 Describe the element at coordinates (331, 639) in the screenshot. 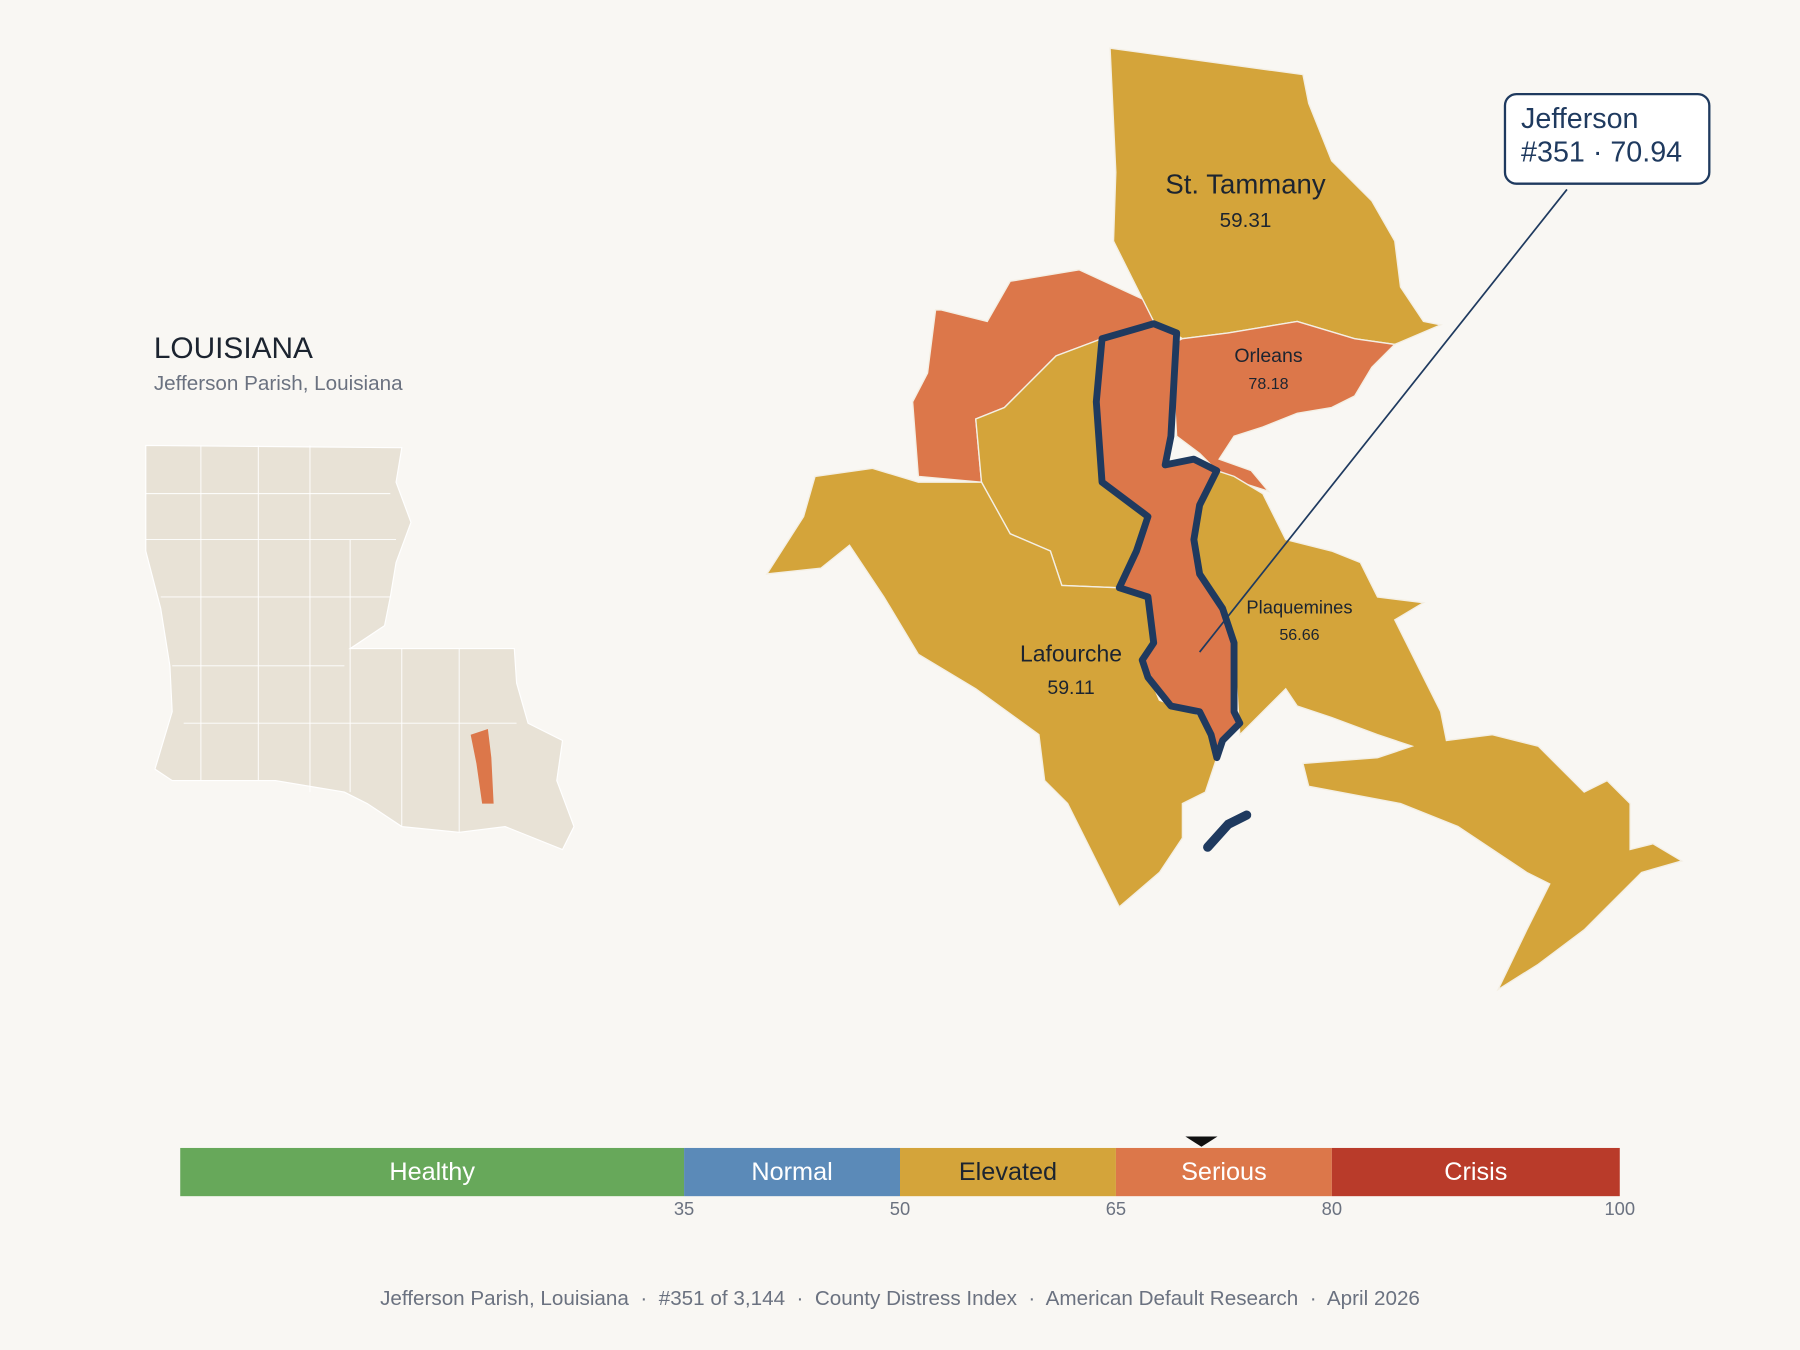

I see `inset-parish-lines` at that location.